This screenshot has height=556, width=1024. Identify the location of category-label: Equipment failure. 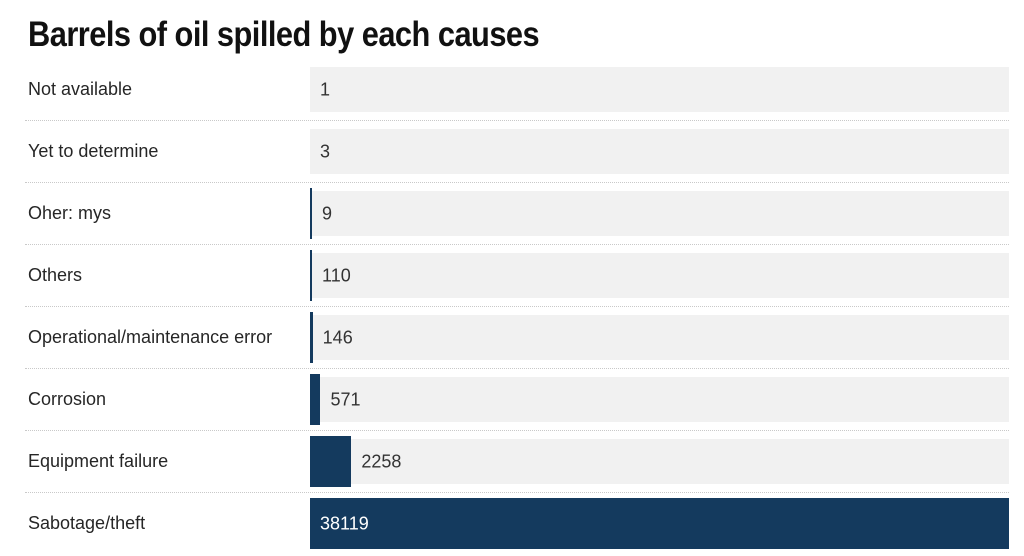
(98, 461).